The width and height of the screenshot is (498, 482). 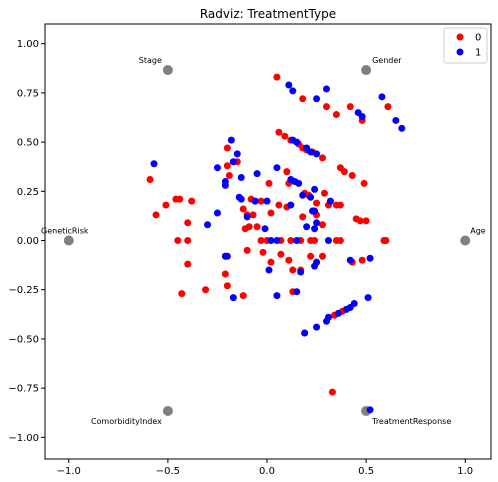 I want to click on y-tick-label: 0.25, so click(x=28, y=192).